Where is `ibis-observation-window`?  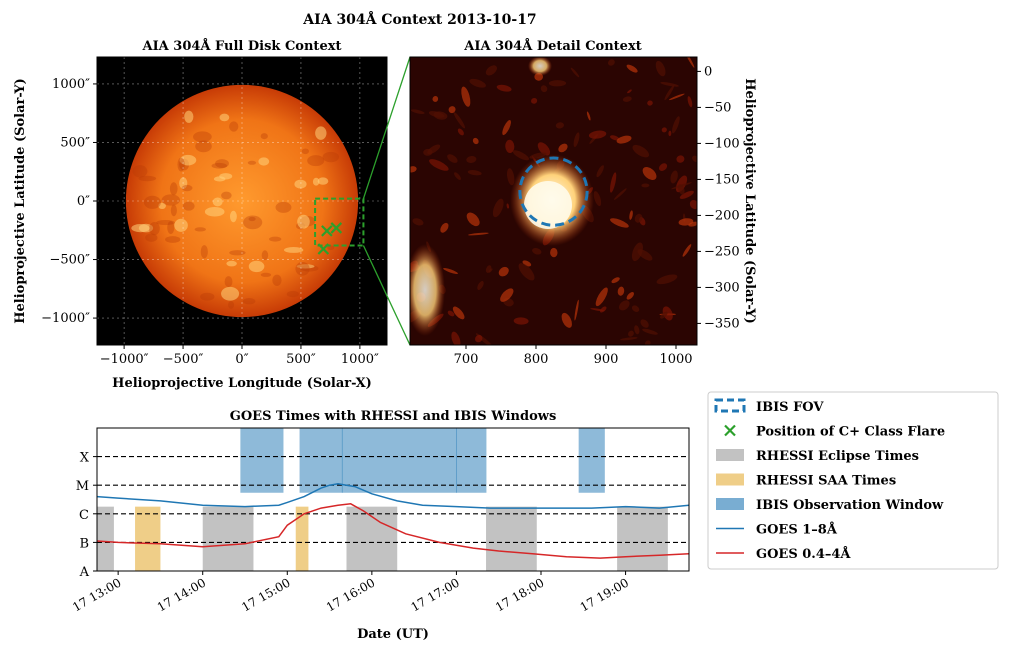
ibis-observation-window is located at coordinates (321, 460).